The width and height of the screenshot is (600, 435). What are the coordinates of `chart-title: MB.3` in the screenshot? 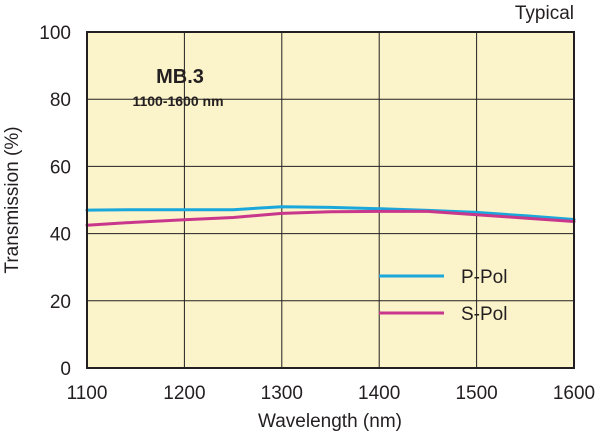 It's located at (180, 77).